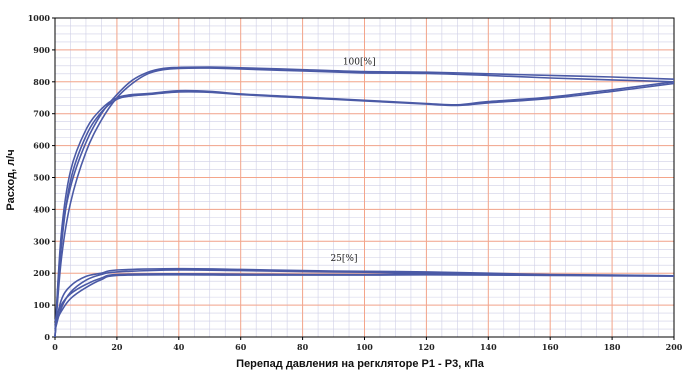 This screenshot has height=371, width=685. Describe the element at coordinates (41, 50) in the screenshot. I see `y-tick-label: 900` at that location.